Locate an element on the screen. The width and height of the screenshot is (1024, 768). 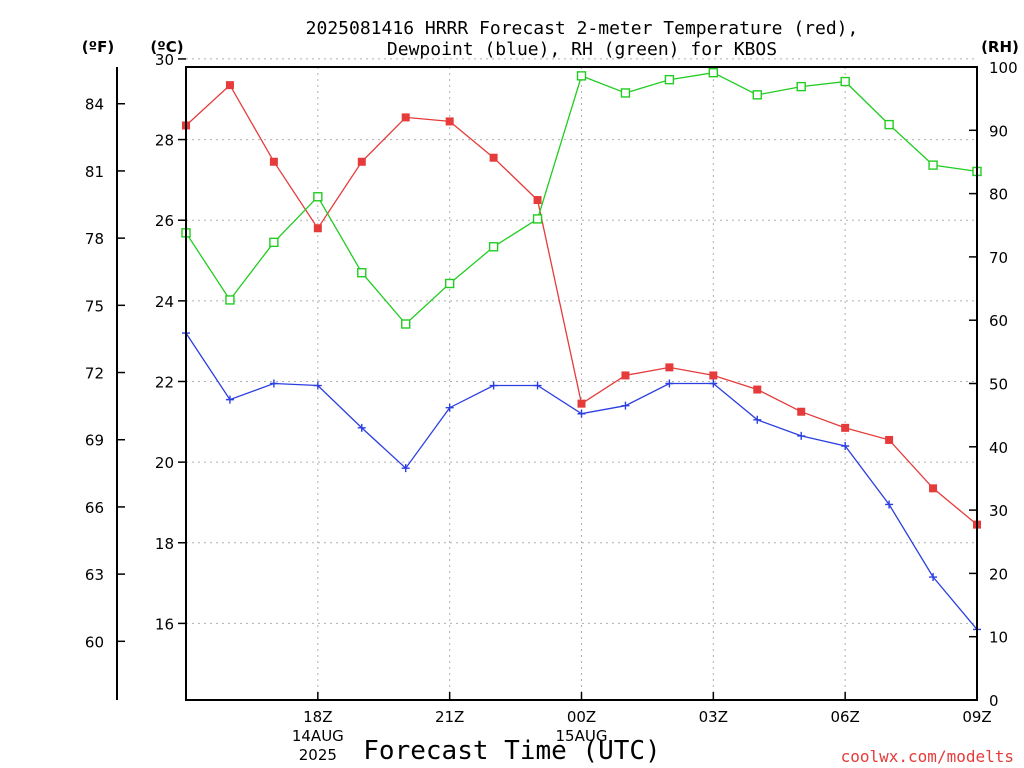
celsius-tick-label: 30 is located at coordinates (164, 60).